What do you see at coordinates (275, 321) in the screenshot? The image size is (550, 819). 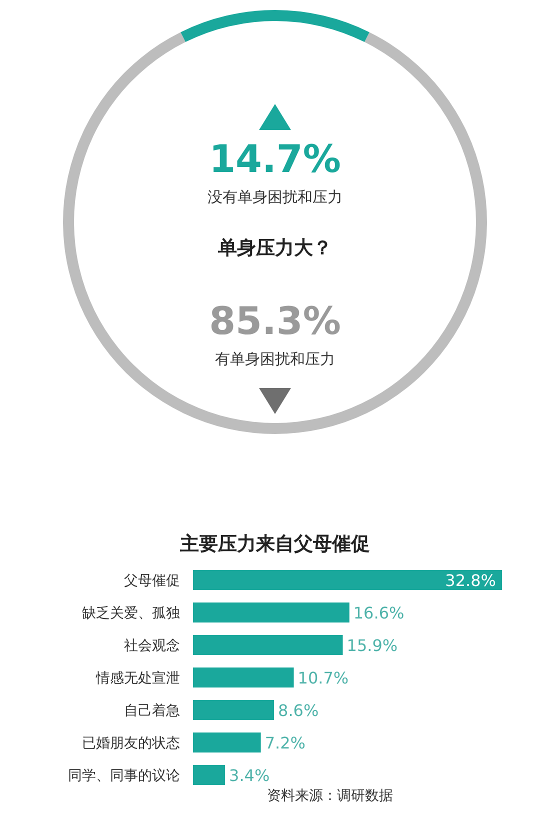 I see `data-label: 85.3%` at bounding box center [275, 321].